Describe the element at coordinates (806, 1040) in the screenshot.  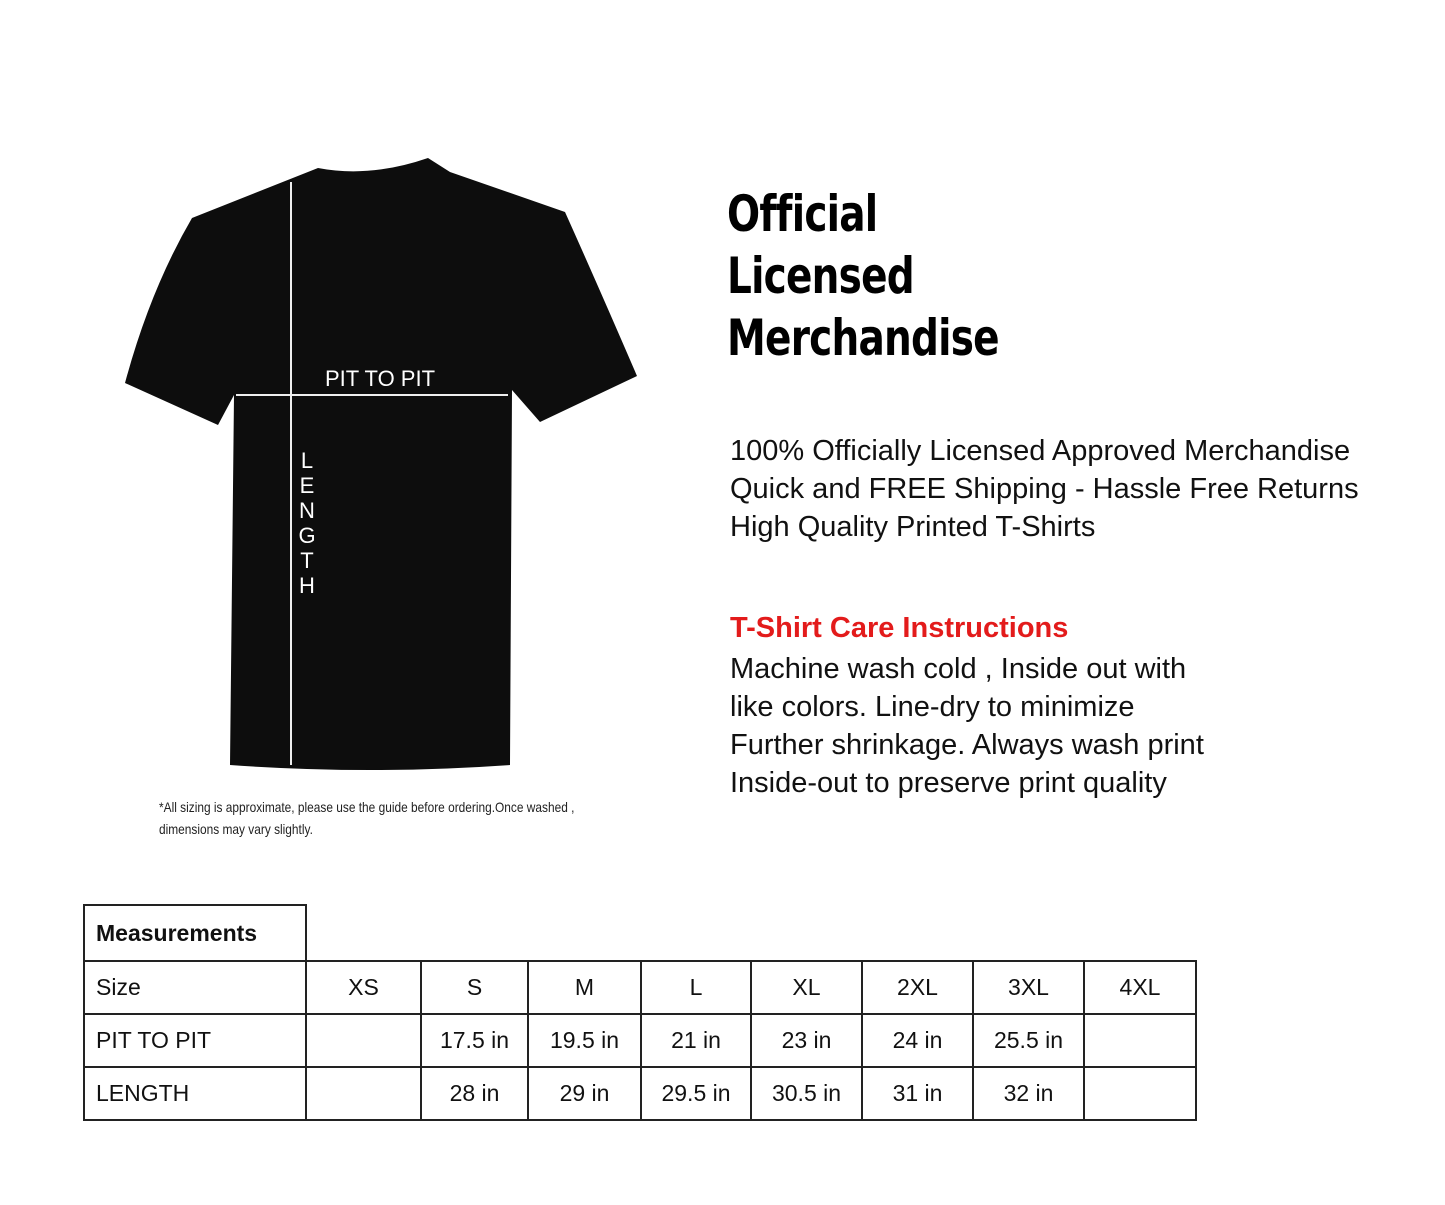
I see `table-cell: 23 in` at that location.